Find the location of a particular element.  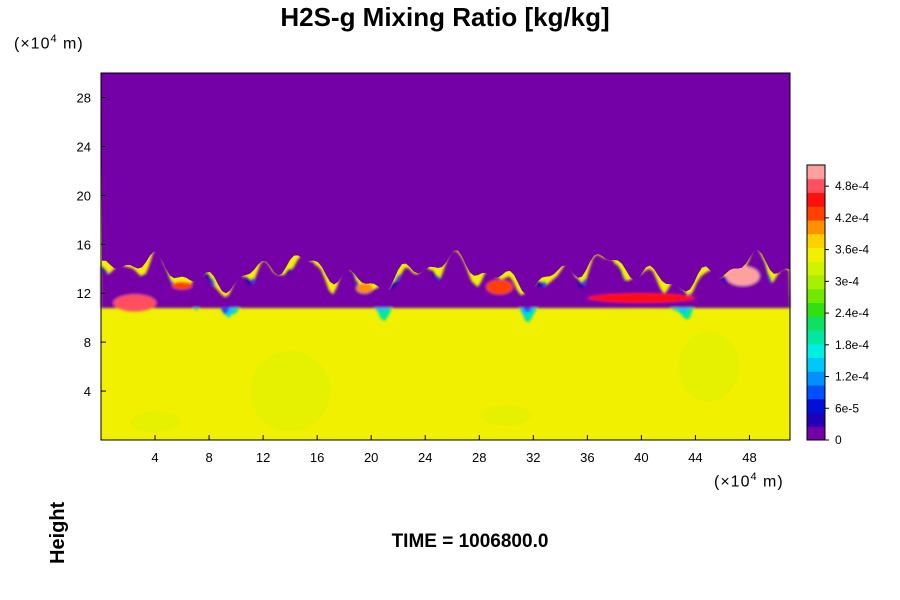

x-tick-label: 32 is located at coordinates (533, 457).